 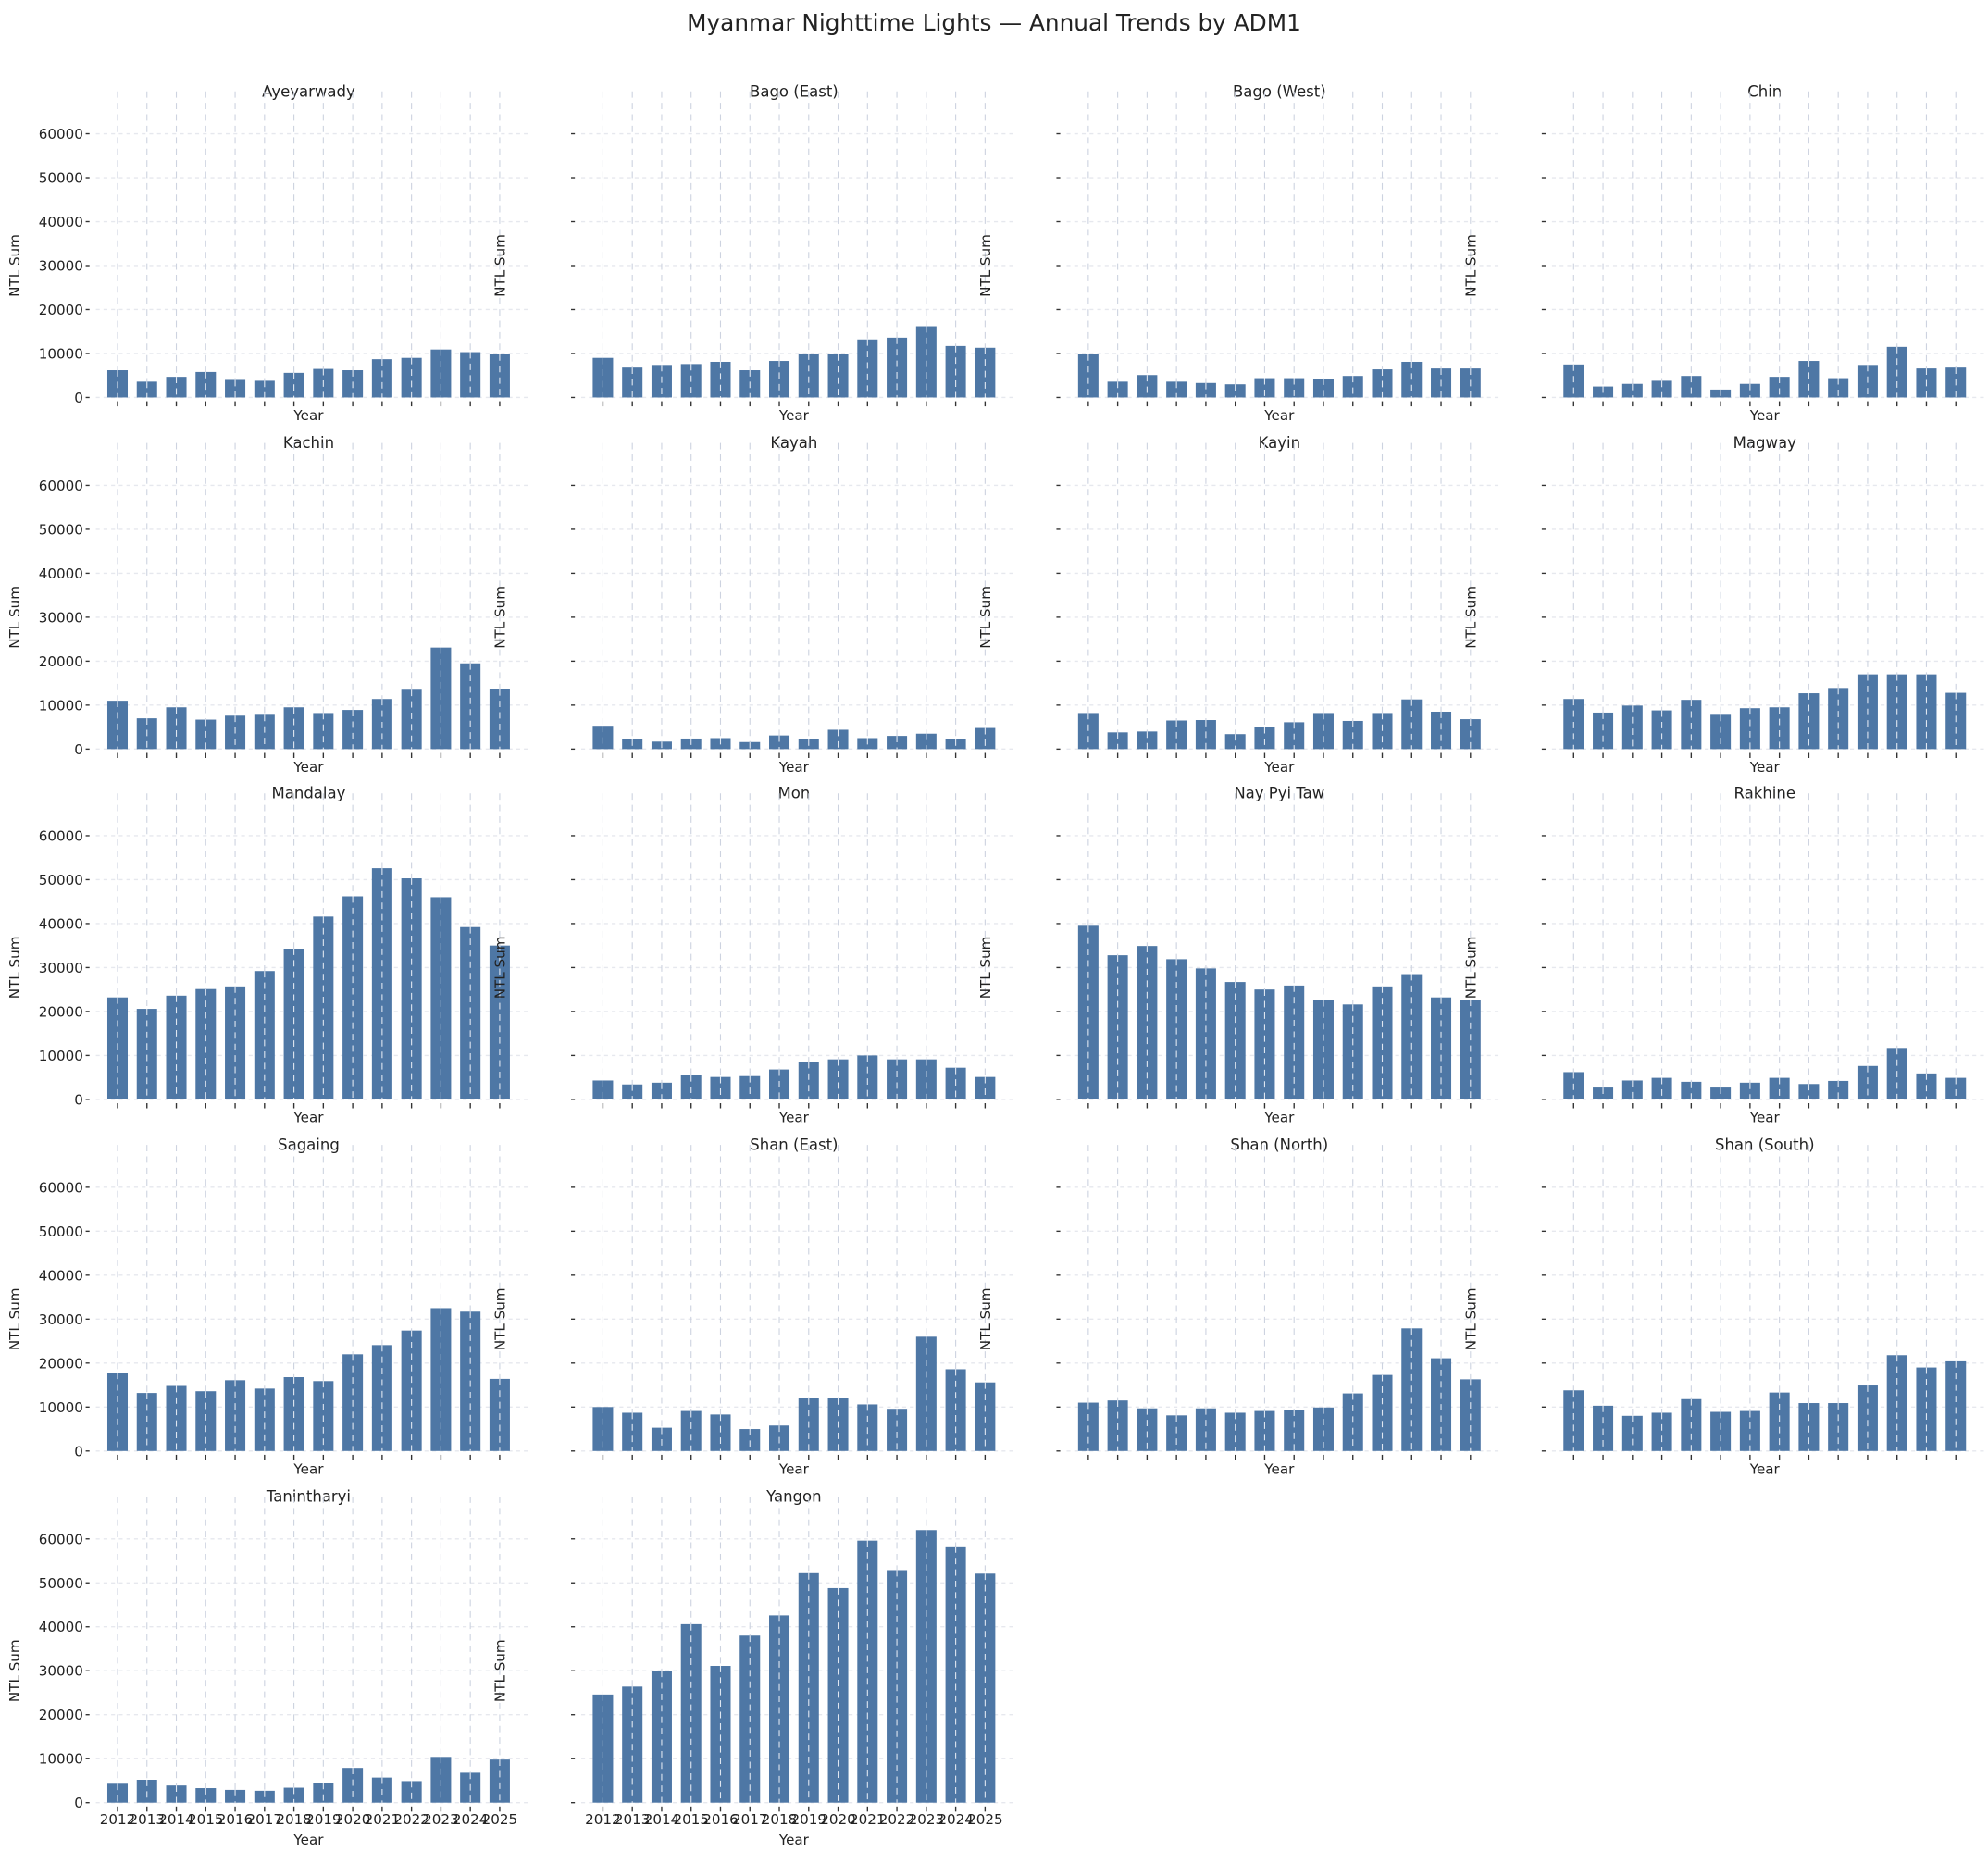 What do you see at coordinates (794, 1145) in the screenshot?
I see `panel-title: Shan (East)` at bounding box center [794, 1145].